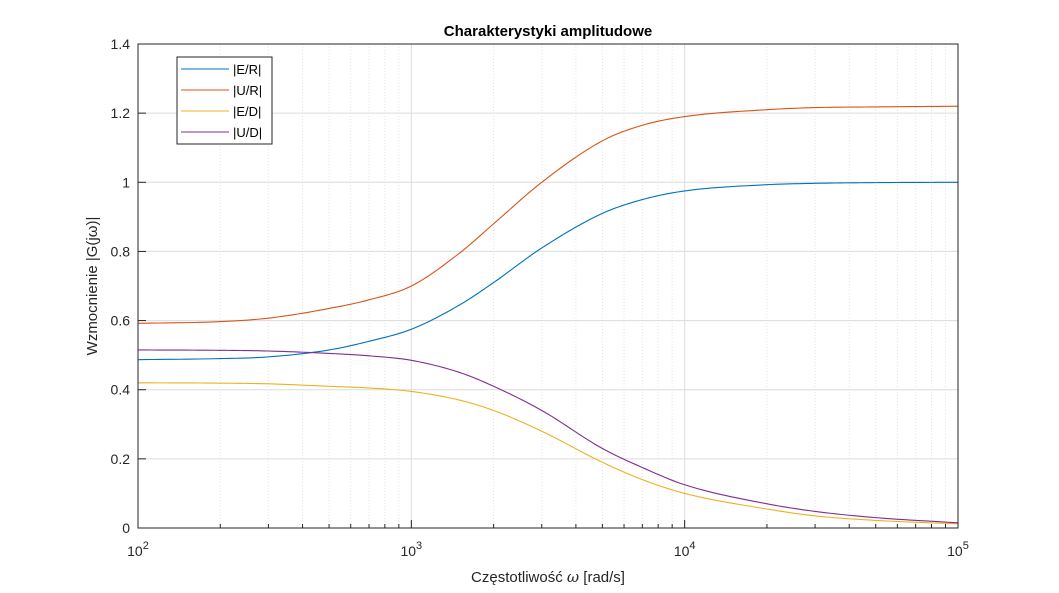  Describe the element at coordinates (958, 549) in the screenshot. I see `x-tick-label: 10⁵` at that location.